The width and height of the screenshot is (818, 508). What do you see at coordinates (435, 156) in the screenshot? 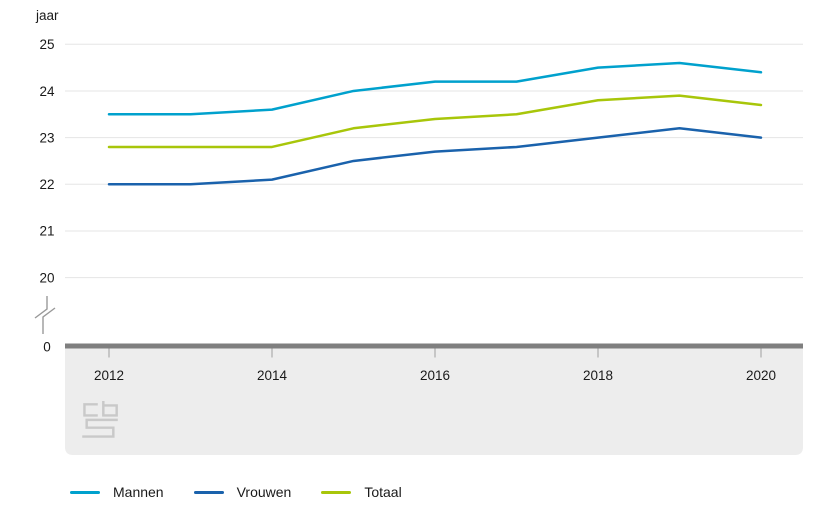
I see `series-line-vrouwen` at bounding box center [435, 156].